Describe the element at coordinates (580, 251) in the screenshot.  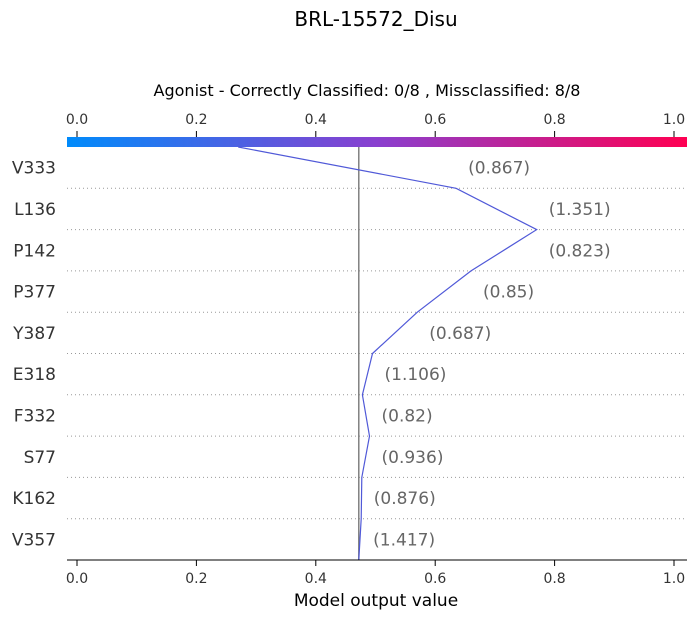
I see `feature-value-label: (0.823)` at that location.